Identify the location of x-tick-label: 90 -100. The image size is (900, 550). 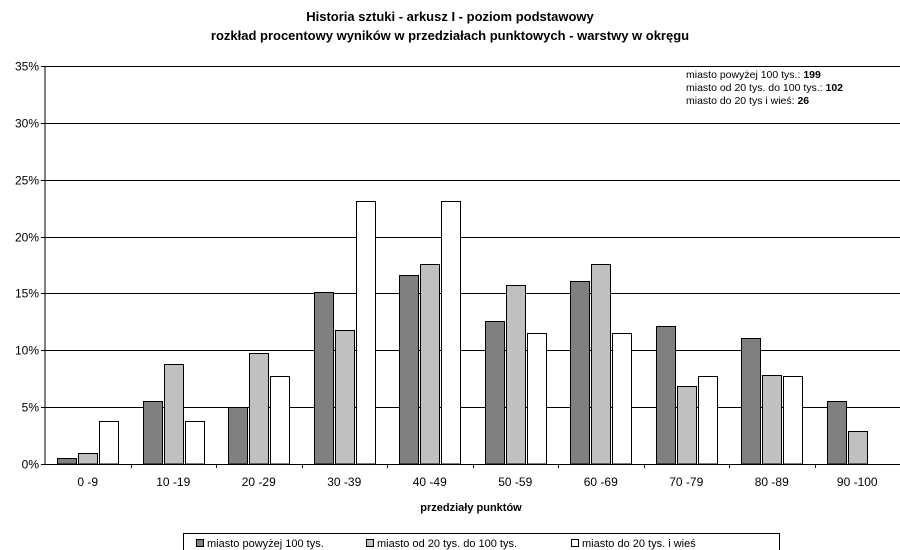
(857, 482).